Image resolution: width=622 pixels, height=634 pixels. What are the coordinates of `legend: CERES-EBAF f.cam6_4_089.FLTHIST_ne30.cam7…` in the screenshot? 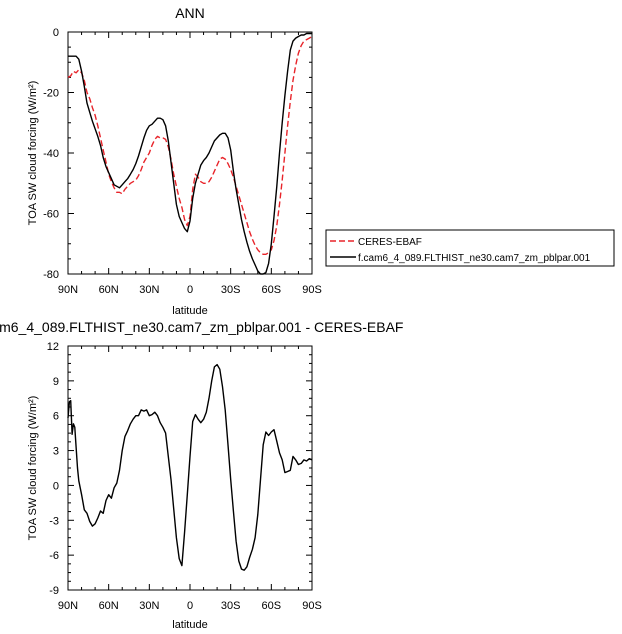 It's located at (470, 248).